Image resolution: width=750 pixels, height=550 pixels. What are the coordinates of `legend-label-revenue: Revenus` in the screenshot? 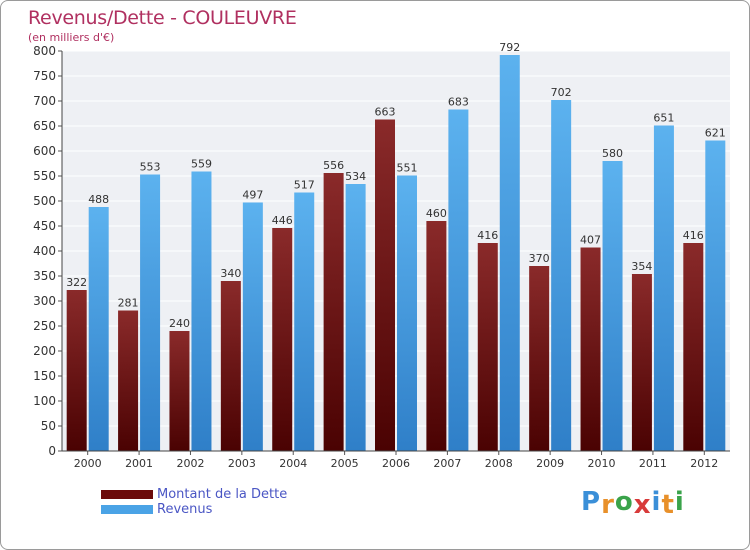 It's located at (185, 509).